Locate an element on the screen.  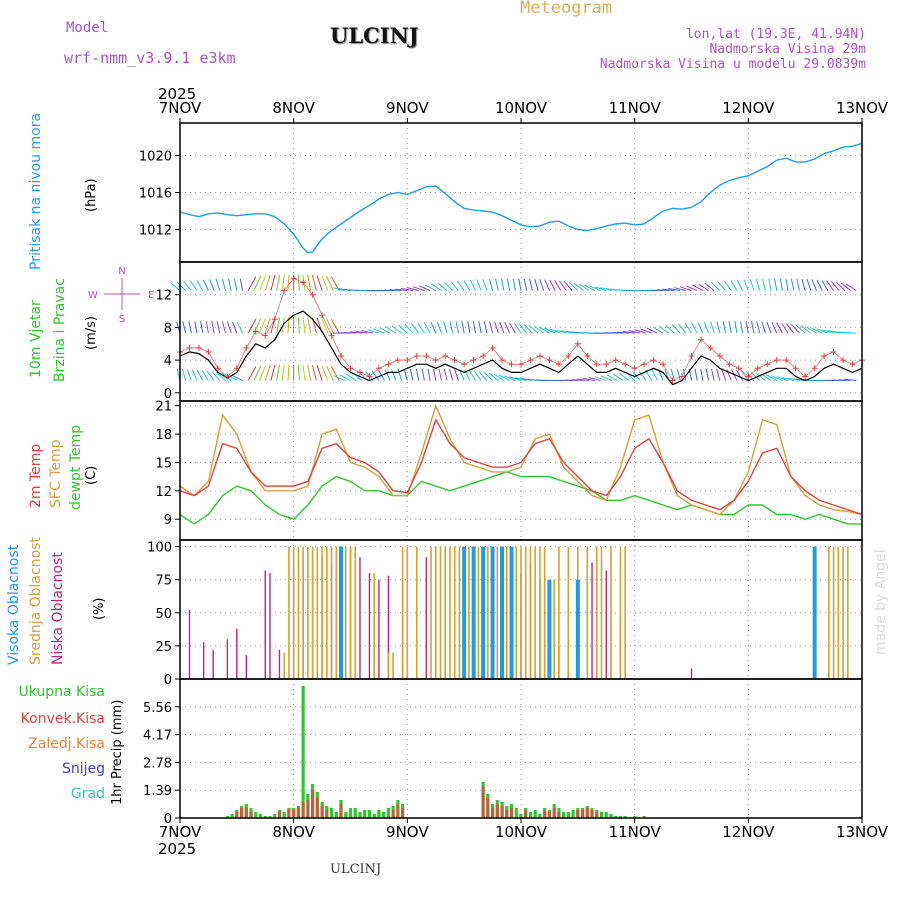
compass-w: W is located at coordinates (93, 295).